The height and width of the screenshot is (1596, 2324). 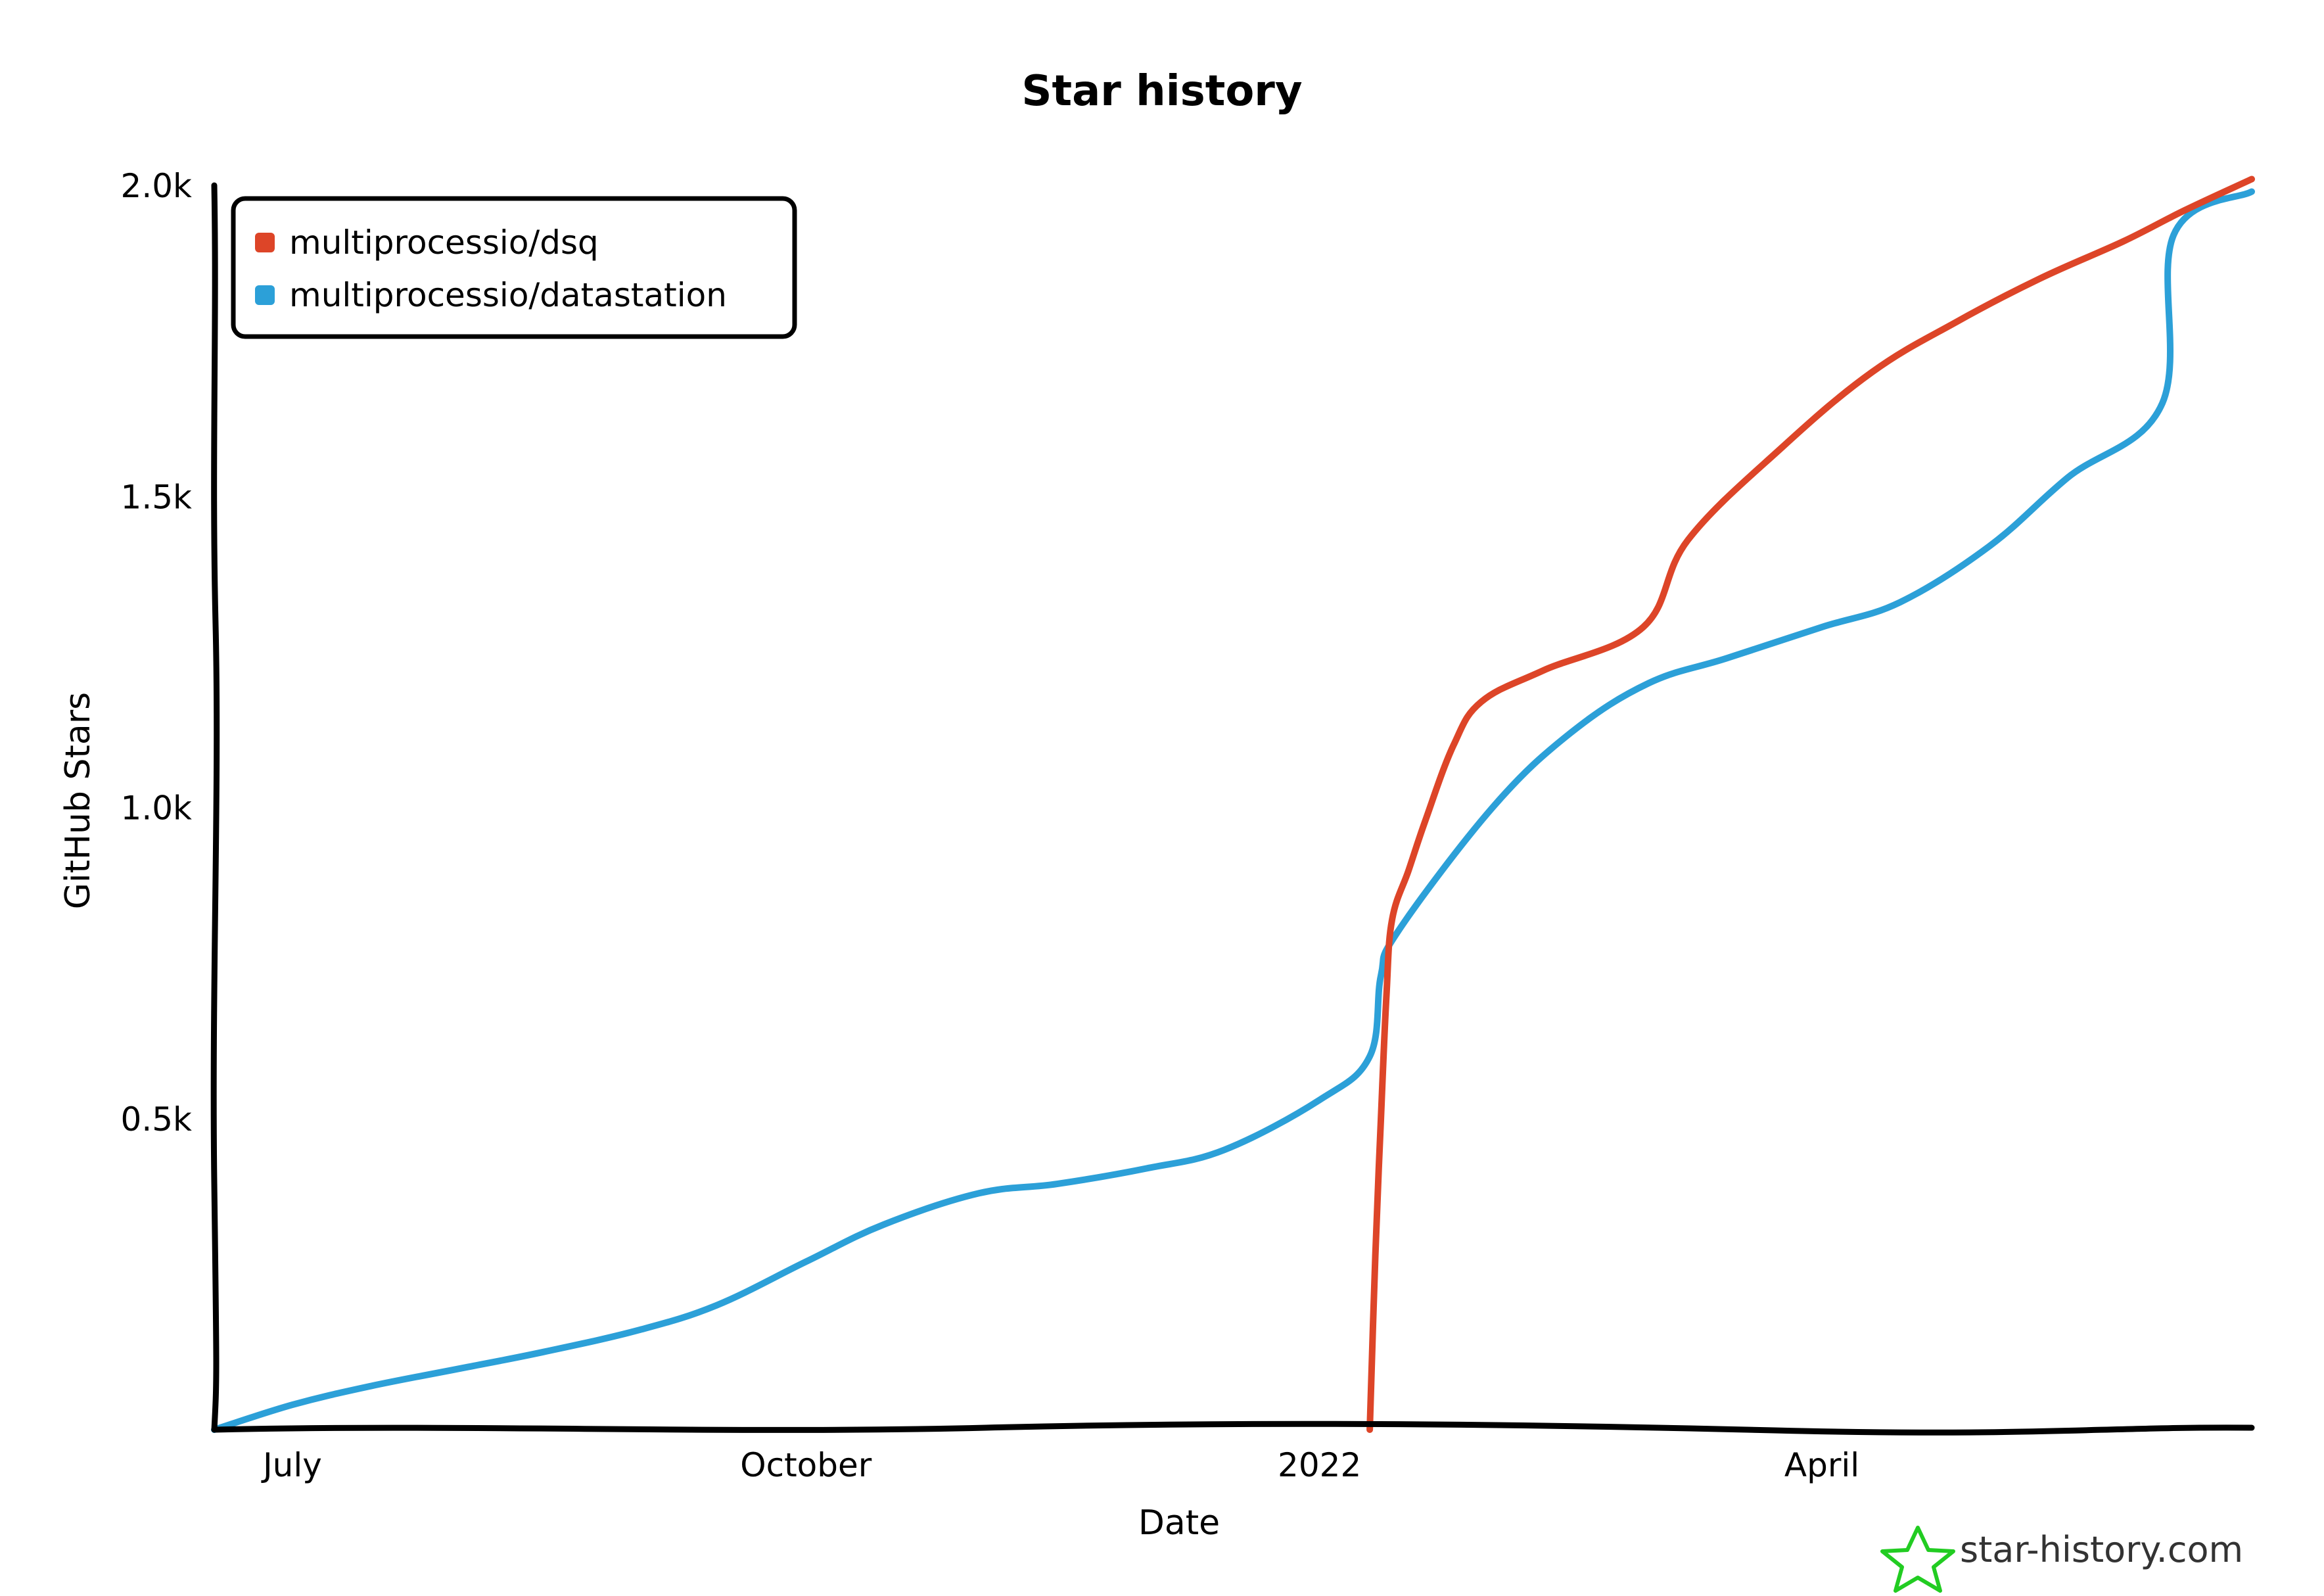 I want to click on chart-title: Star history, so click(x=1161, y=91).